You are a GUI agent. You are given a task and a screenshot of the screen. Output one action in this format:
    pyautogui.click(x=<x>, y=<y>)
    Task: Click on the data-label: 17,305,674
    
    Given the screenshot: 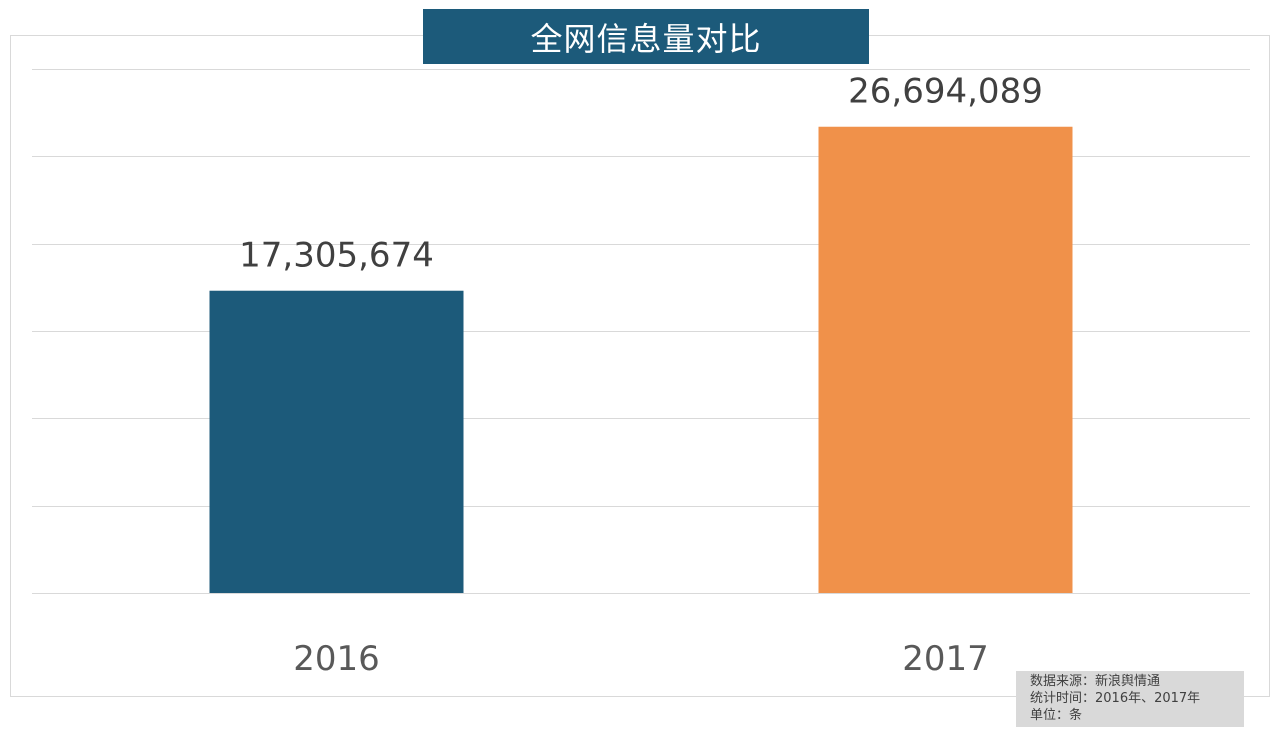 What is the action you would take?
    pyautogui.click(x=336, y=256)
    